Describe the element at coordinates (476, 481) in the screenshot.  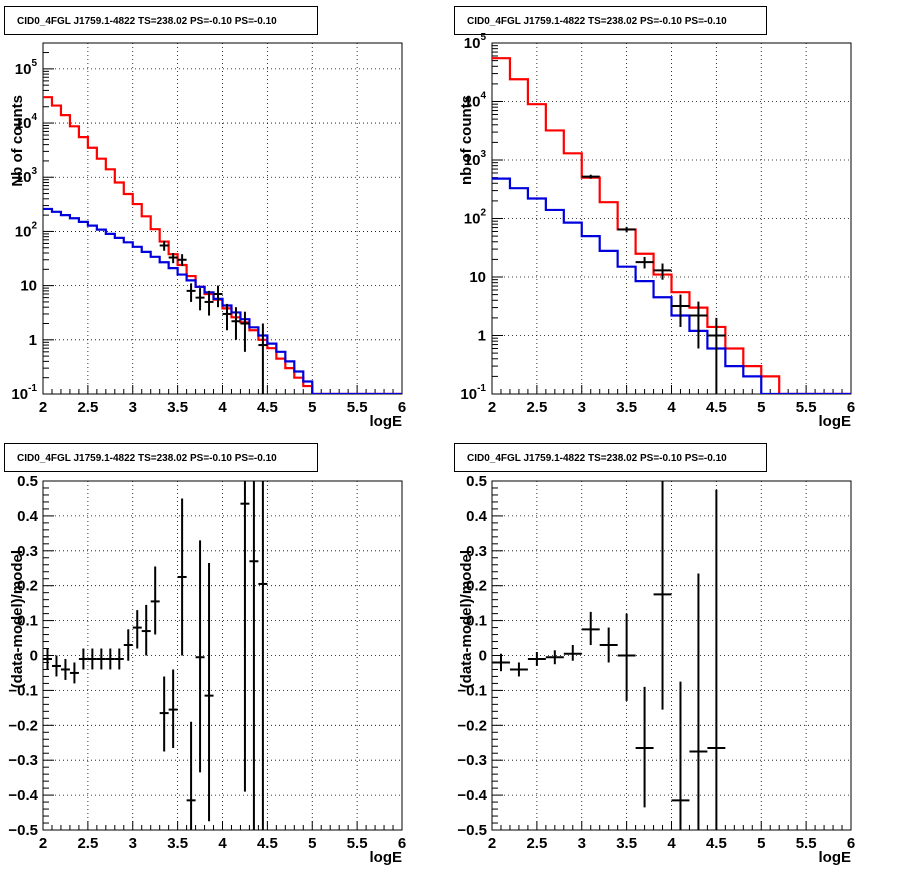
I see `y-tick-label: 0.5` at that location.